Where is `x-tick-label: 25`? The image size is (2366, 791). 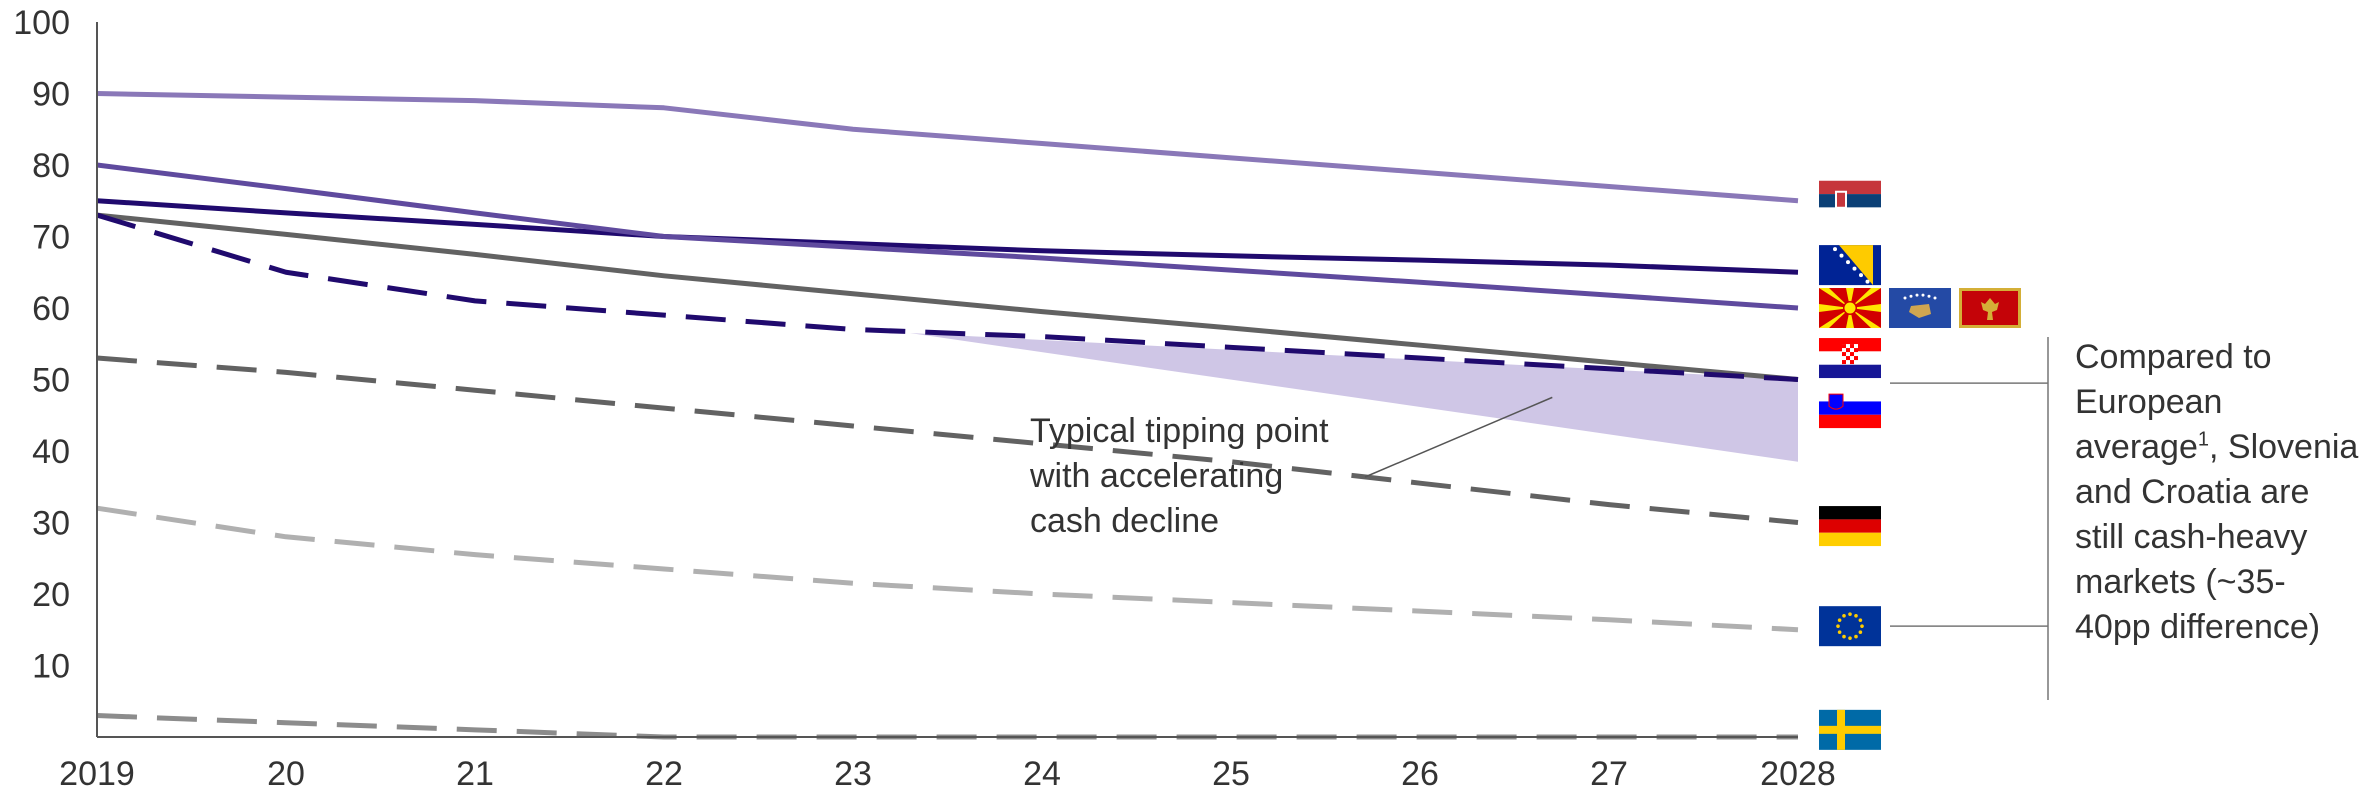
x-tick-label: 25 is located at coordinates (1231, 773).